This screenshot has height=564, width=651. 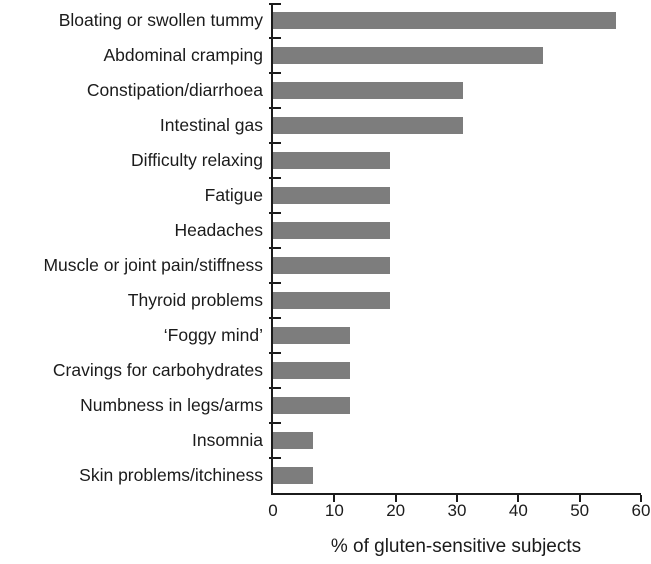 What do you see at coordinates (157, 370) in the screenshot?
I see `category-label: Cravings for carbohydrates` at bounding box center [157, 370].